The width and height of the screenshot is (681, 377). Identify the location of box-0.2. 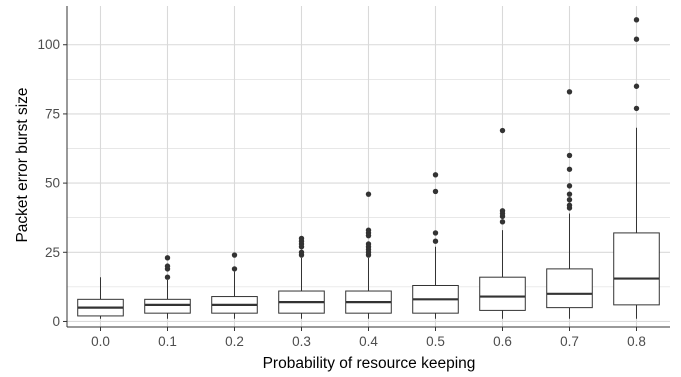
(234, 285).